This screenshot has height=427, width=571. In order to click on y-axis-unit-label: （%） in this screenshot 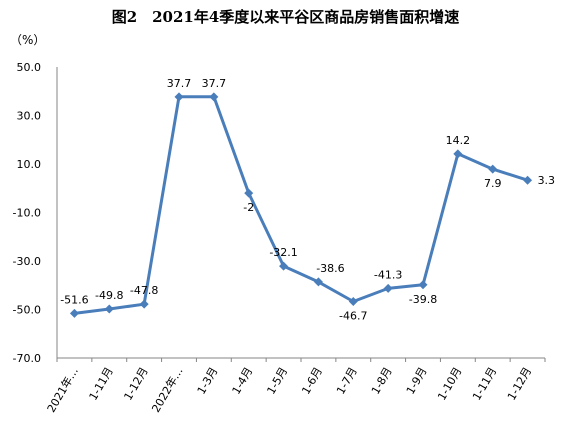, I will do `click(27, 40)`.